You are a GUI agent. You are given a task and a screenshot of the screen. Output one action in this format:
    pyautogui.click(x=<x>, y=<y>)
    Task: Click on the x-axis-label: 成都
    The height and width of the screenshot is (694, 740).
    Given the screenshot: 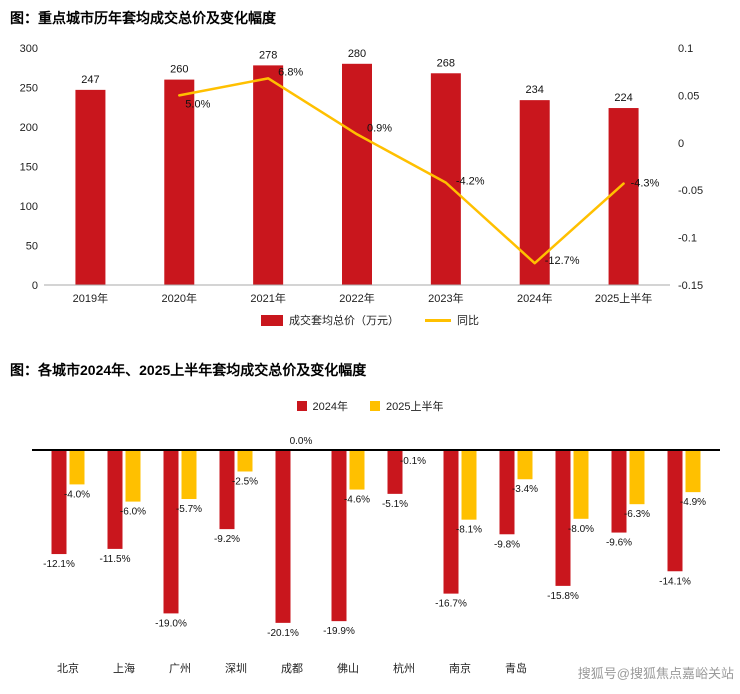 What is the action you would take?
    pyautogui.click(x=292, y=668)
    